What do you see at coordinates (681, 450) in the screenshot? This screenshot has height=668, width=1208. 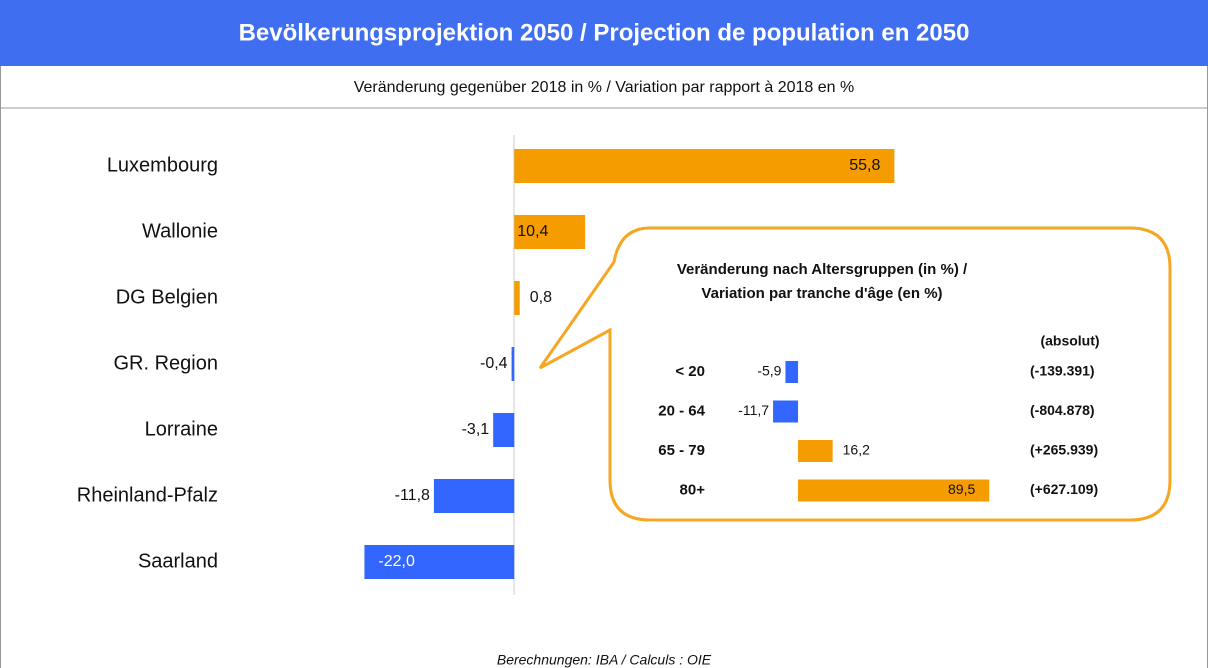 I see `category-label: 65 - 79` at bounding box center [681, 450].